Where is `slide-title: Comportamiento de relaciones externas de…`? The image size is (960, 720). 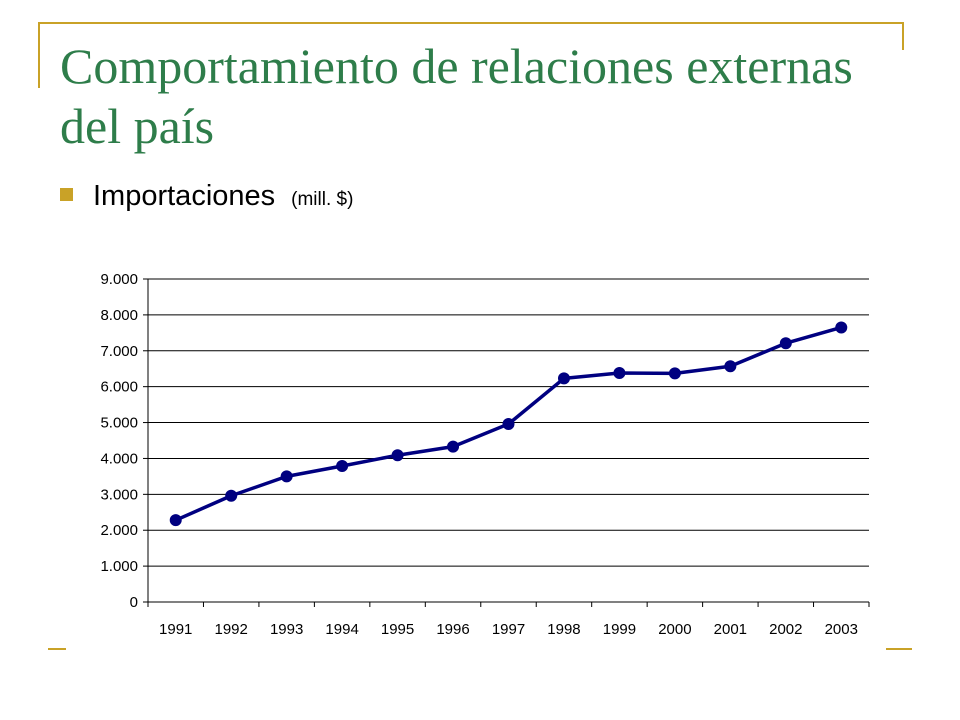
slide-title: Comportamiento de relaciones externas de… is located at coordinates (456, 96).